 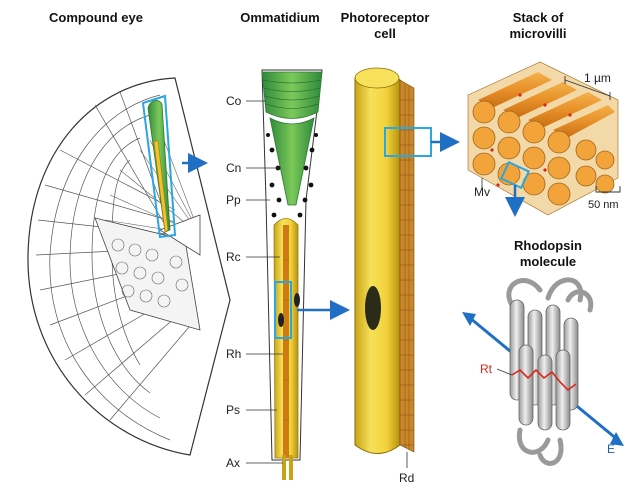 I want to click on crystalline-cone, so click(x=292, y=161).